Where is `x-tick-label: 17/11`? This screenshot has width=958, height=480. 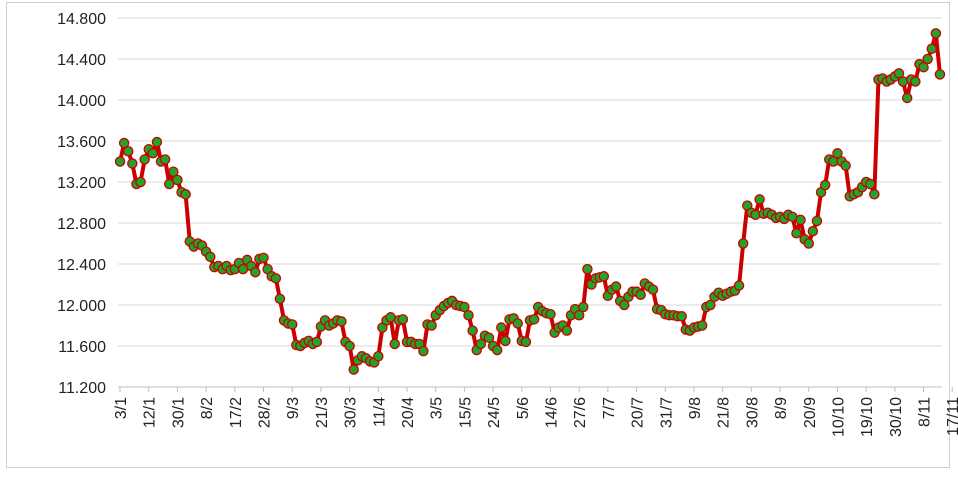
x-tick-label: 17/11 is located at coordinates (951, 416).